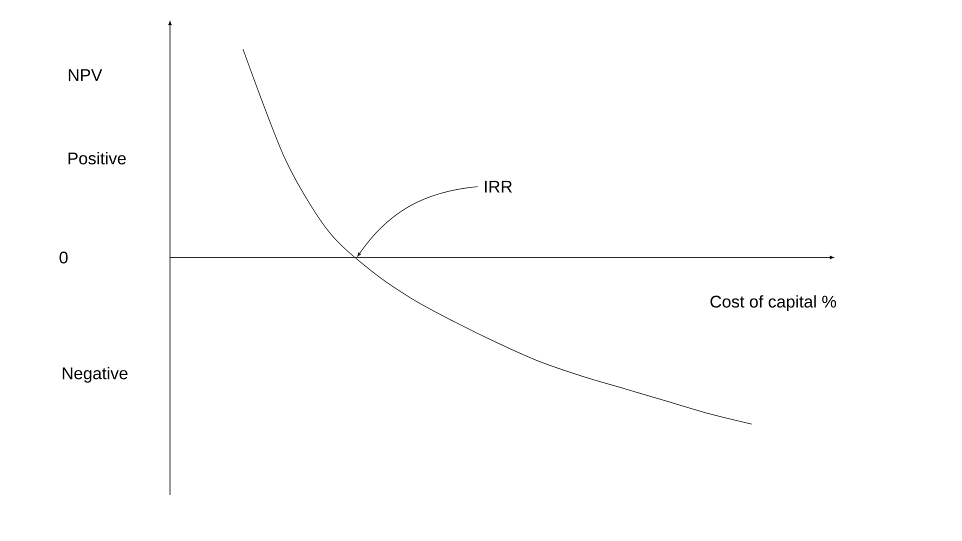 The width and height of the screenshot is (962, 541). Describe the element at coordinates (64, 258) in the screenshot. I see `text: 0` at that location.